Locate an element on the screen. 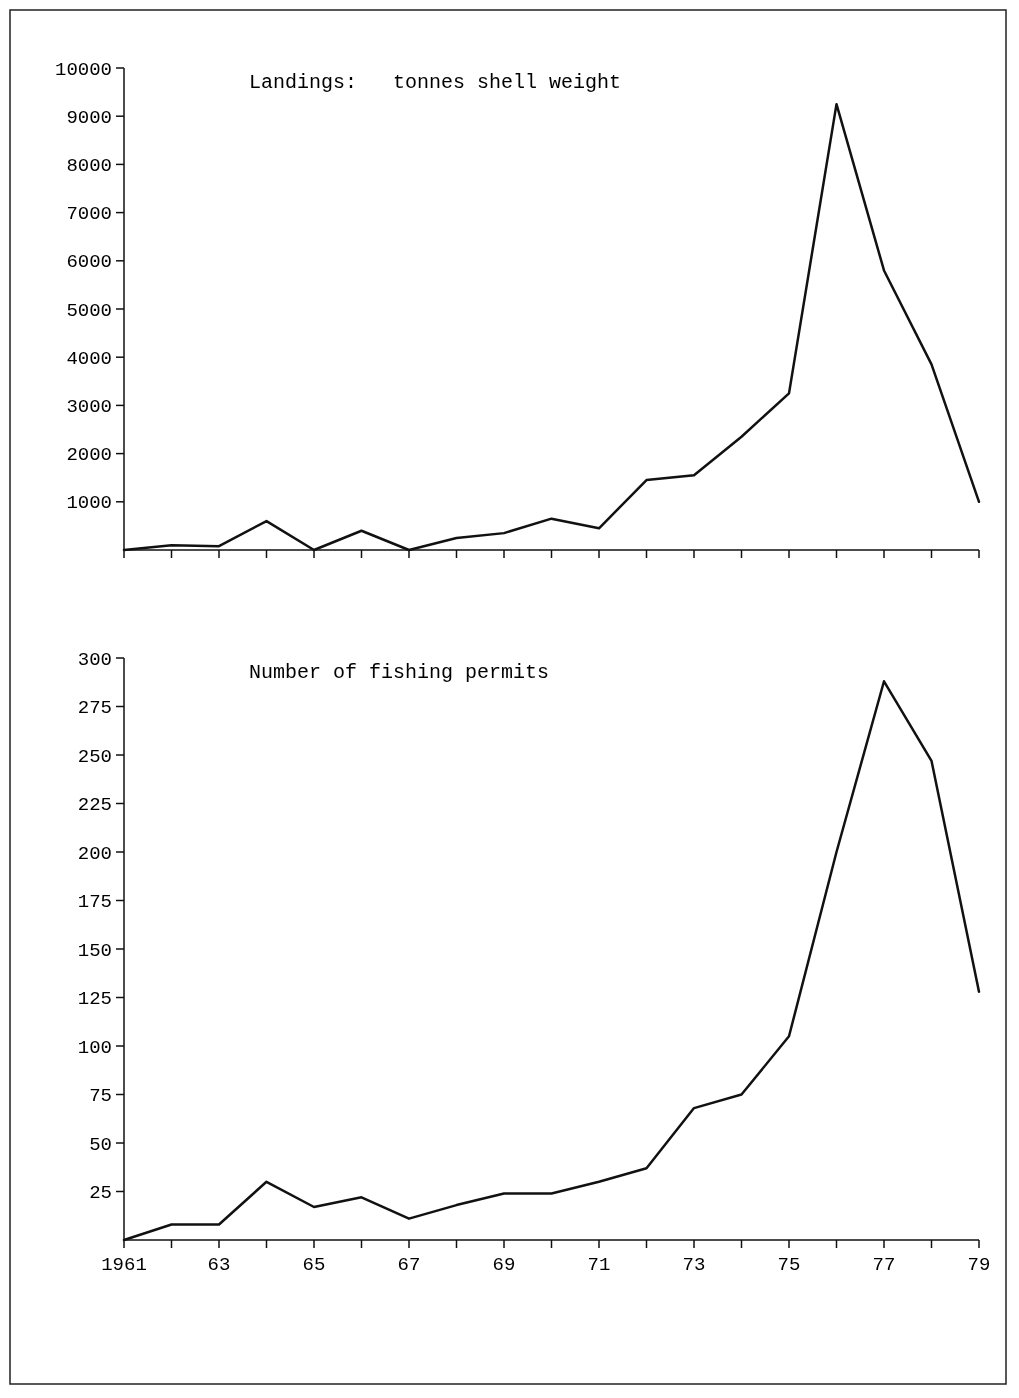 The image size is (1019, 1398). y-tick-label: 100 is located at coordinates (94, 1047).